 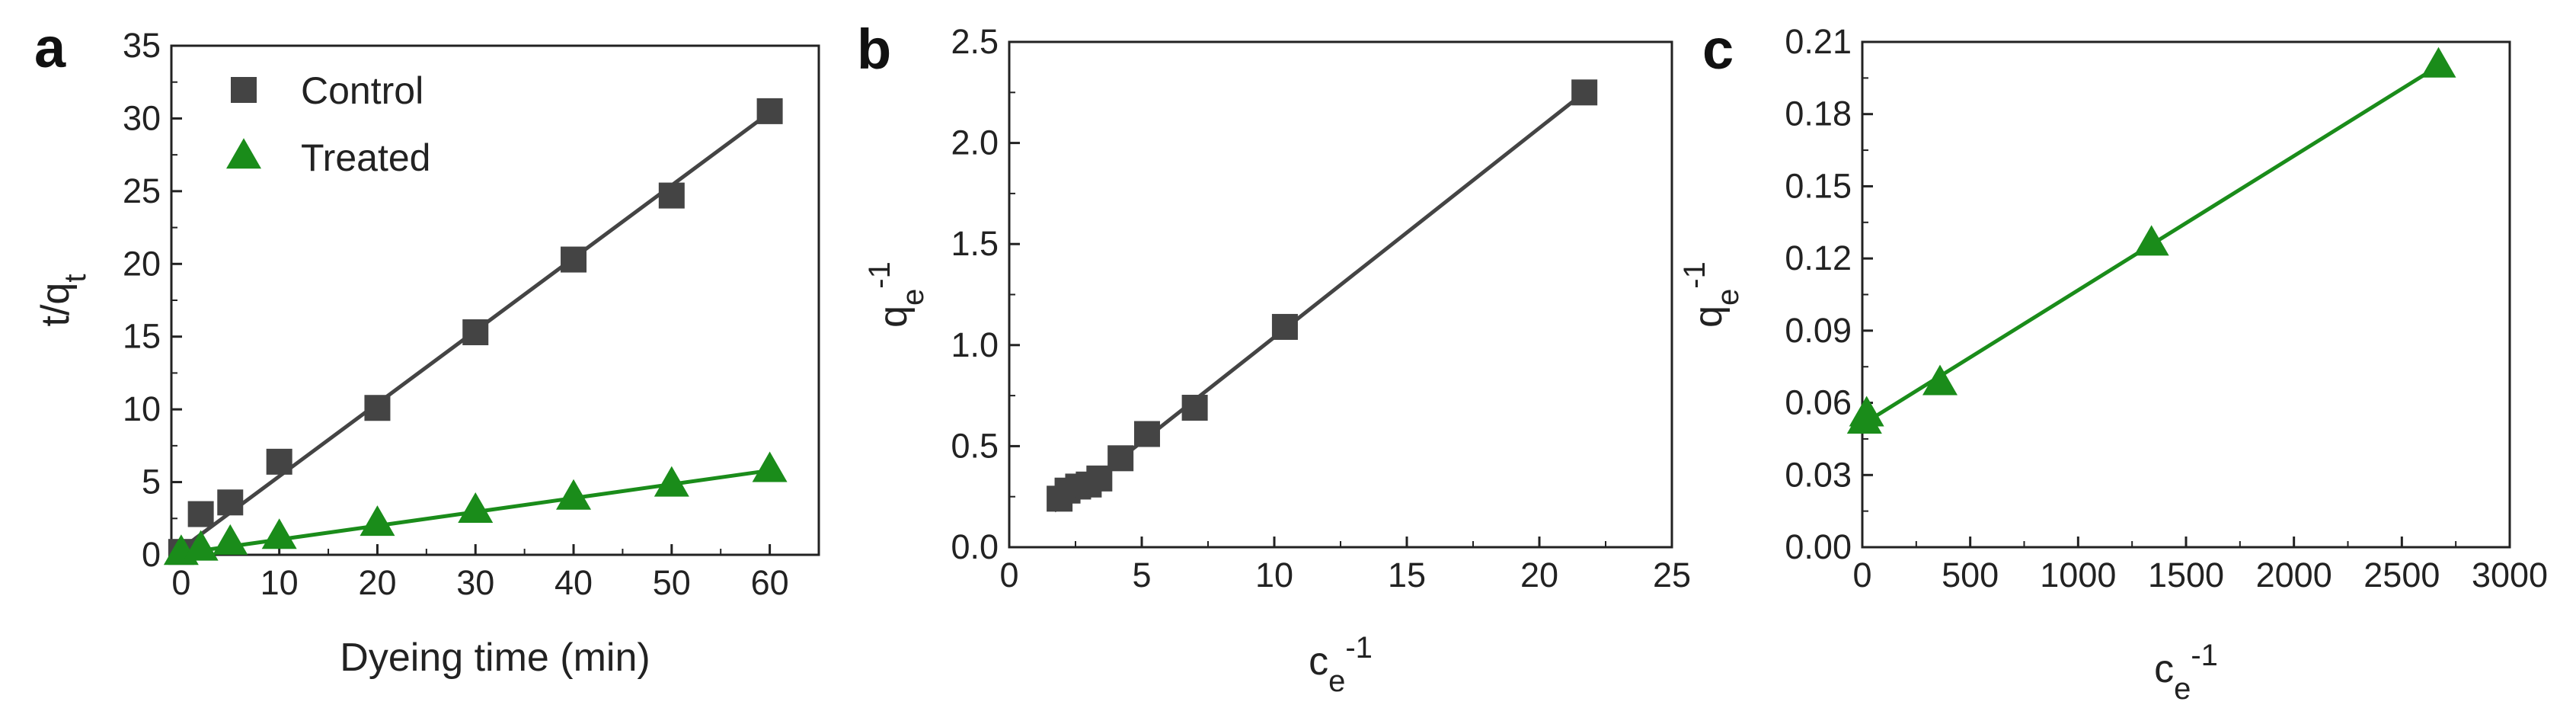 I want to click on y-tick-label: 0.0, so click(x=975, y=546).